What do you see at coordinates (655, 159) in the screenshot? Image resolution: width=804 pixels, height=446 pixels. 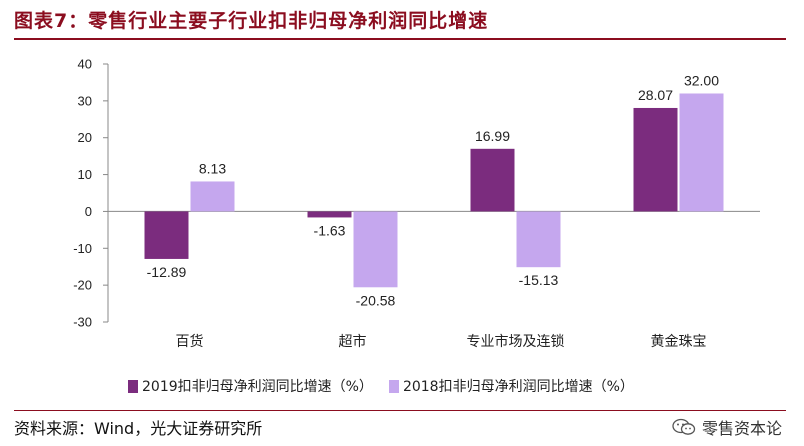 I see `bar-series1-黄金珠宝` at bounding box center [655, 159].